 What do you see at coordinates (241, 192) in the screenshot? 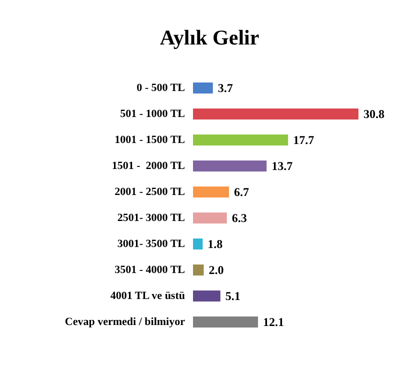
I see `data-label: 6.7` at bounding box center [241, 192].